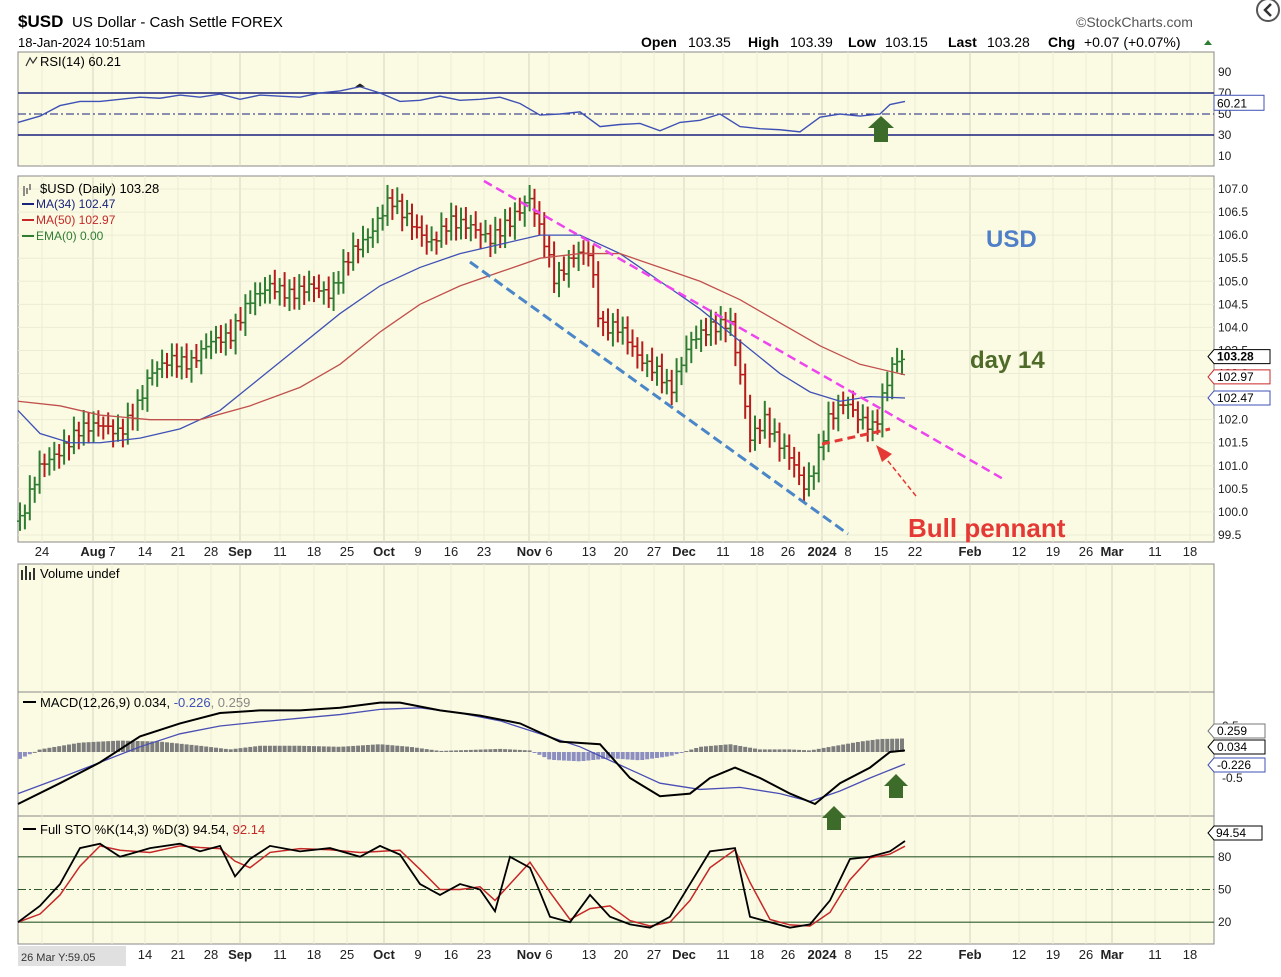 This screenshot has width=1281, height=977. I want to click on x-tick-label: 8, so click(847, 551).